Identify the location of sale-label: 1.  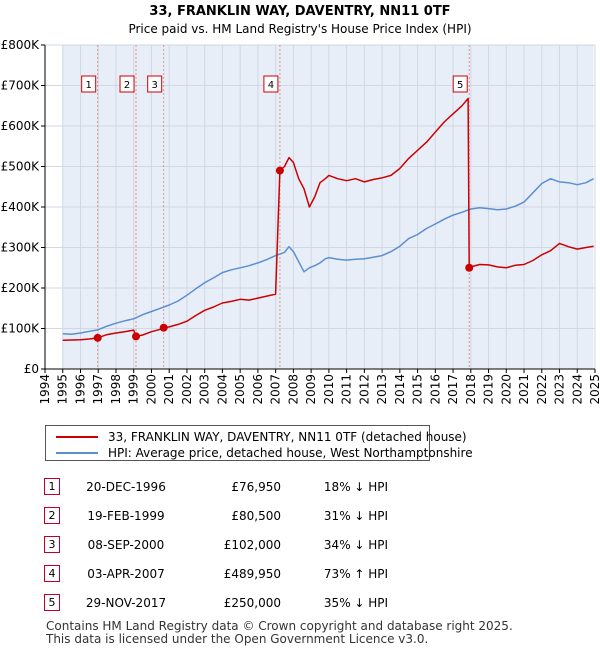
(89, 85).